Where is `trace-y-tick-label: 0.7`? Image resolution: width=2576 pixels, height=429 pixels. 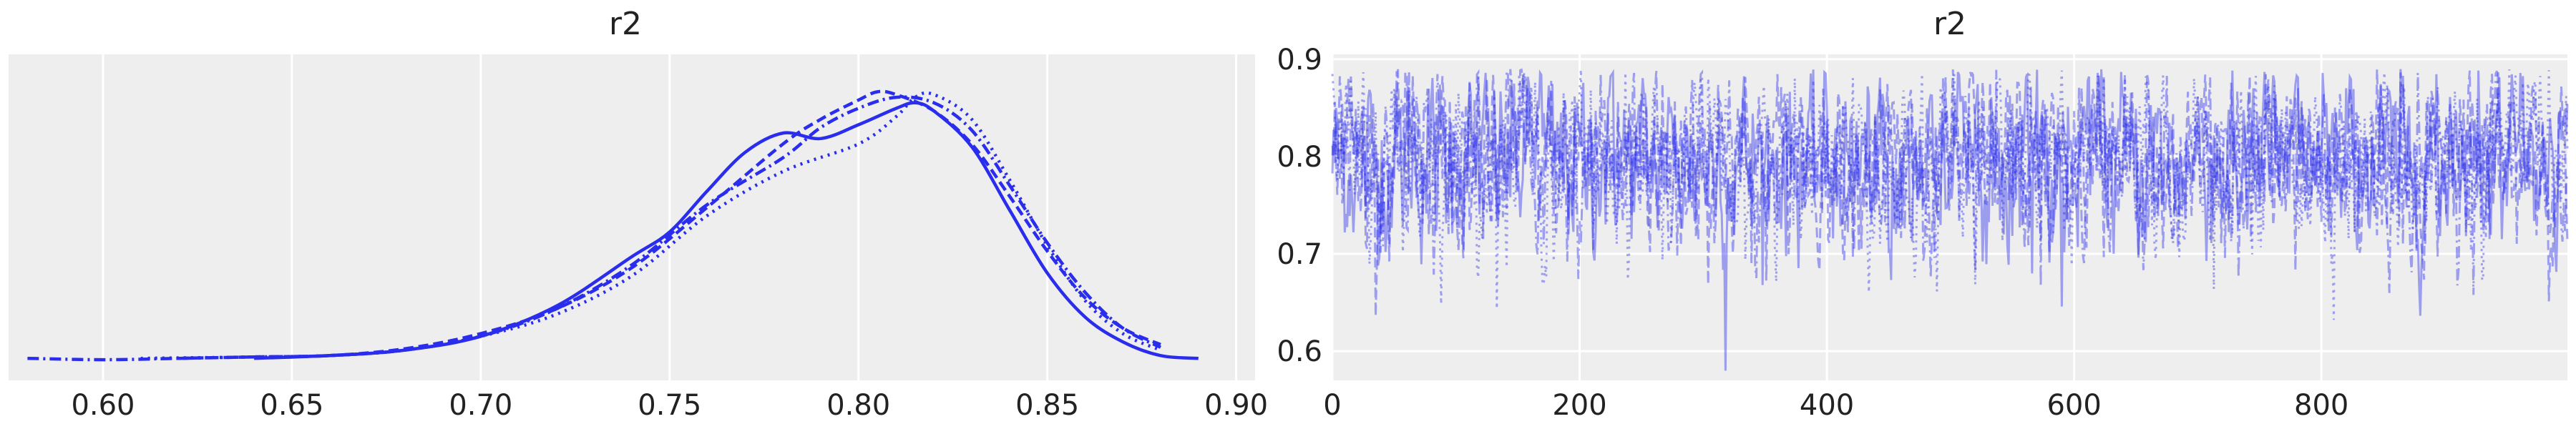 trace-y-tick-label: 0.7 is located at coordinates (1299, 254).